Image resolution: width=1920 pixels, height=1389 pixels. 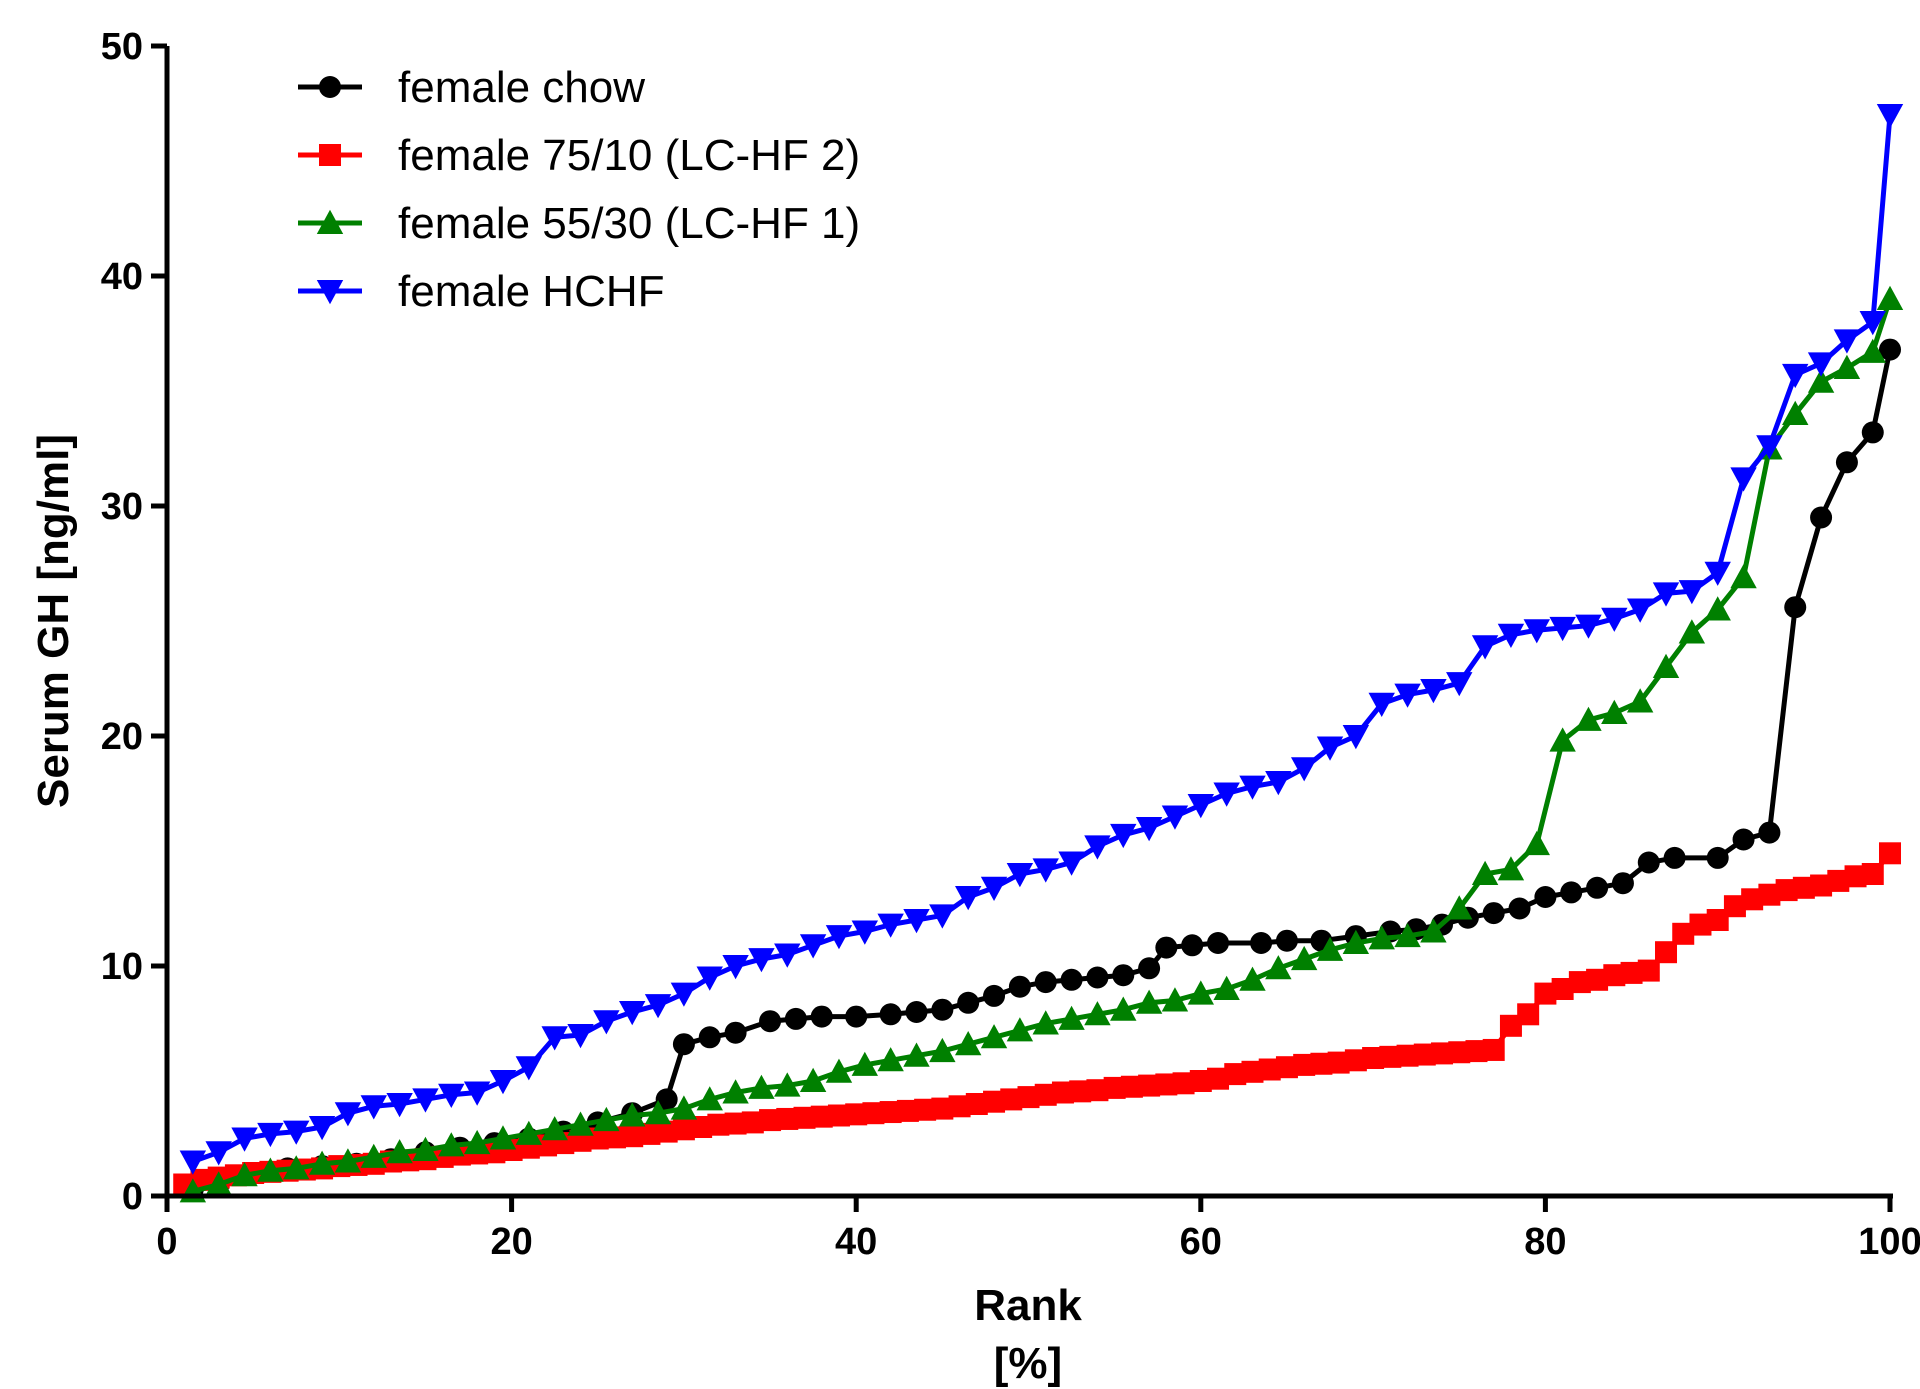 I want to click on legend-swatch-marker, so click(x=330, y=221).